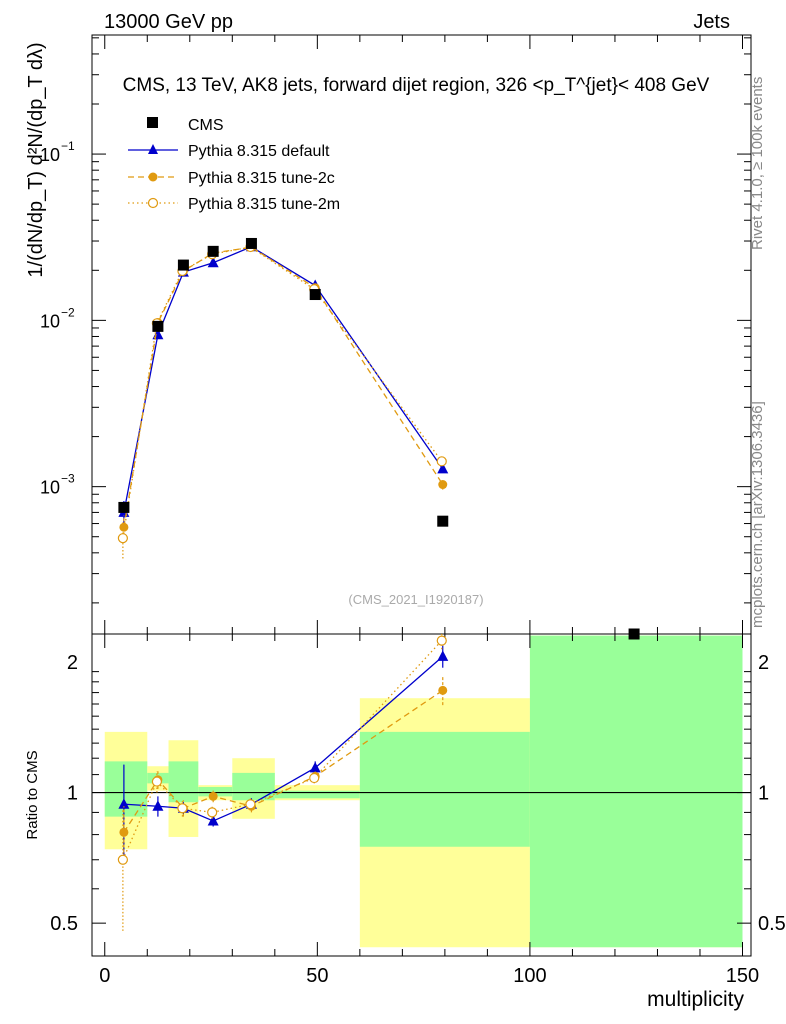  What do you see at coordinates (68, 479) in the screenshot?
I see `y-tick-exponent-2: −3` at bounding box center [68, 479].